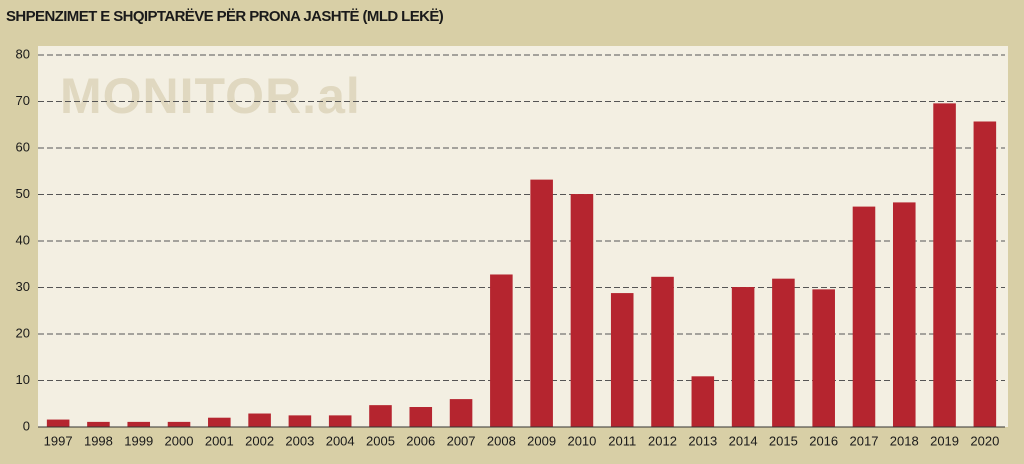 This screenshot has width=1024, height=464. I want to click on y-tick-label: 80, so click(23, 53).